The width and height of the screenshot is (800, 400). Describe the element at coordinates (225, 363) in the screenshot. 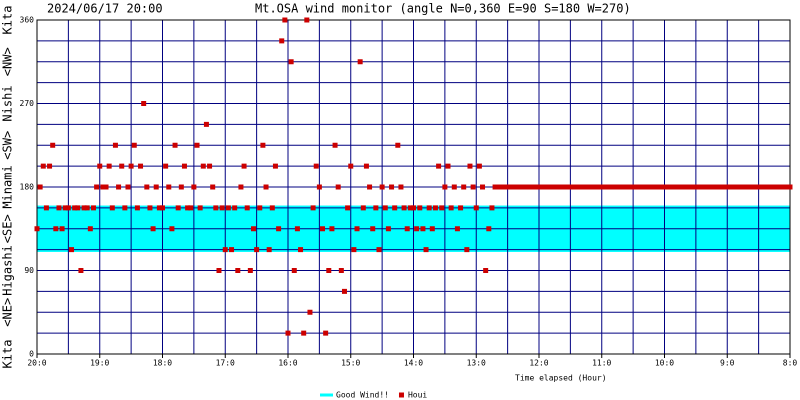

I see `x-tick-label: 17:0` at that location.